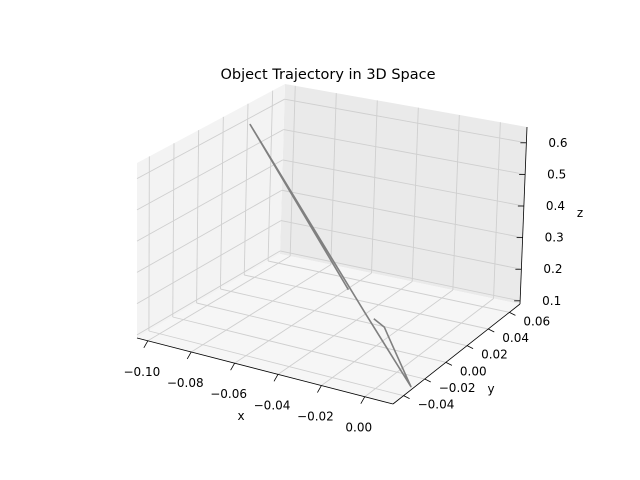 This screenshot has width=640, height=480. What do you see at coordinates (557, 143) in the screenshot?
I see `z-tick-label: 0.6` at bounding box center [557, 143].